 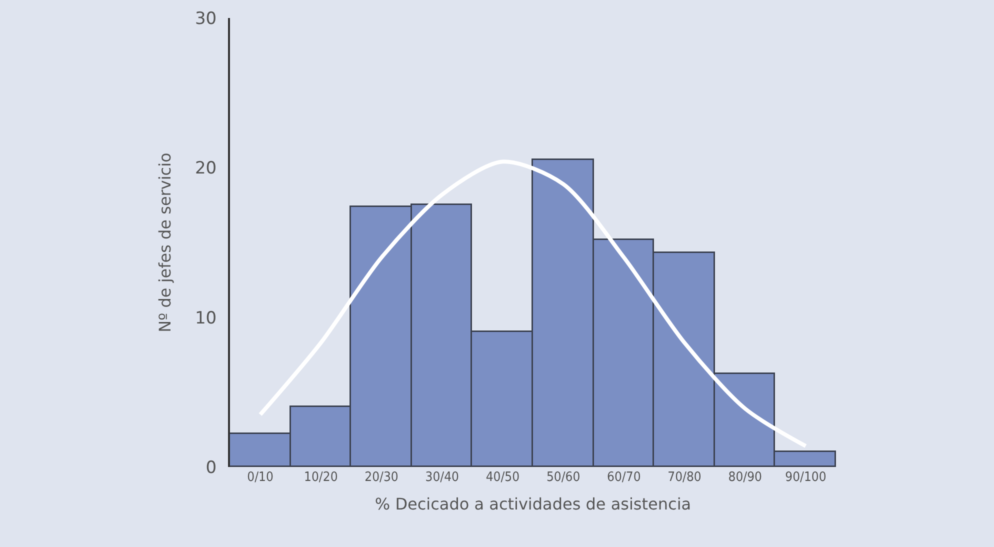 What do you see at coordinates (805, 477) in the screenshot?
I see `x-tick-label: 90/100` at bounding box center [805, 477].